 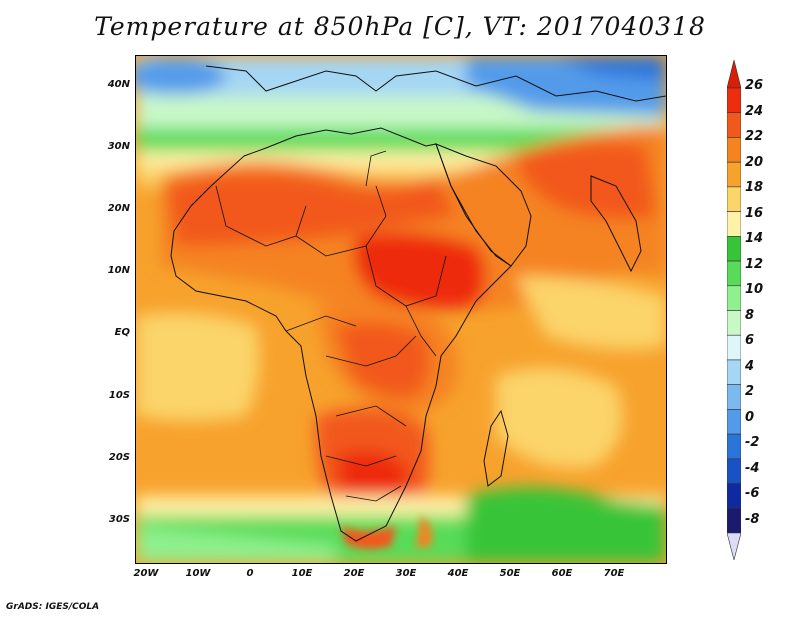 What do you see at coordinates (752, 493) in the screenshot?
I see `colorbar-label-minus6: -6` at bounding box center [752, 493].